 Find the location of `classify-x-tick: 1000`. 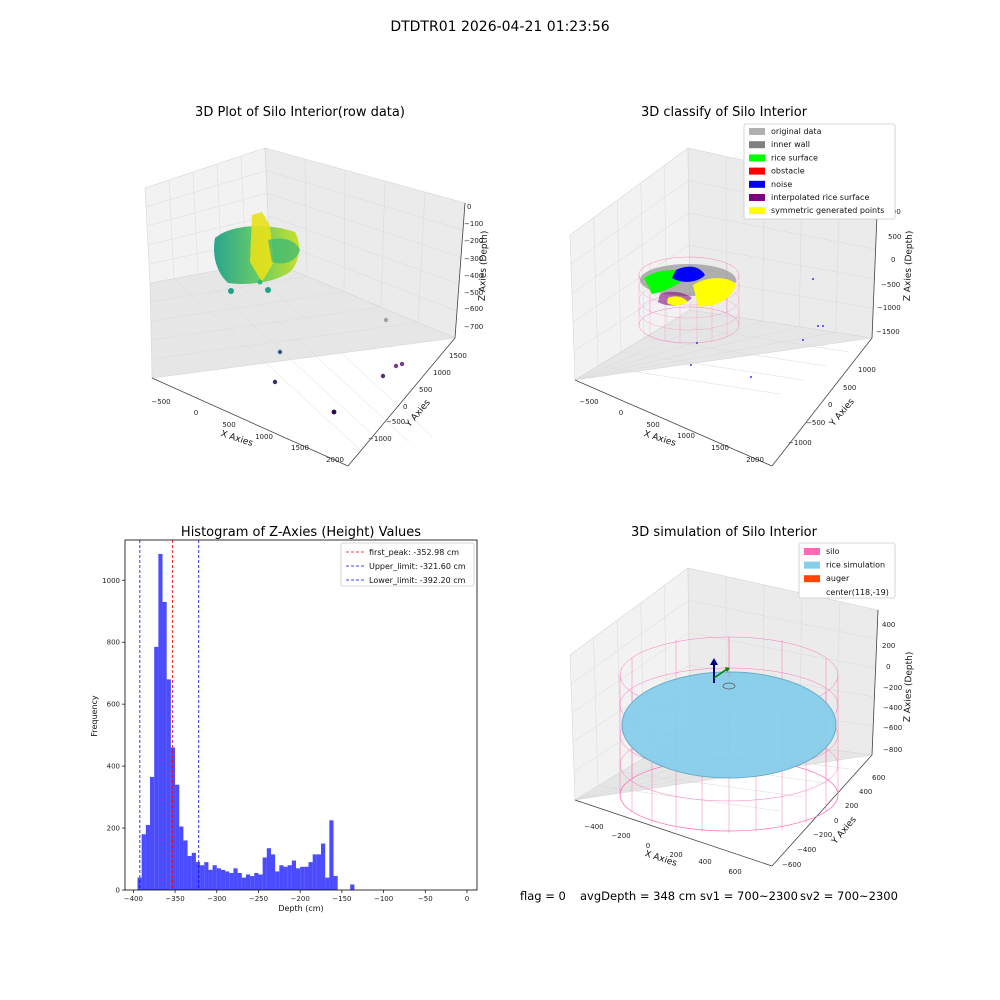

classify-x-tick: 1000 is located at coordinates (686, 436).